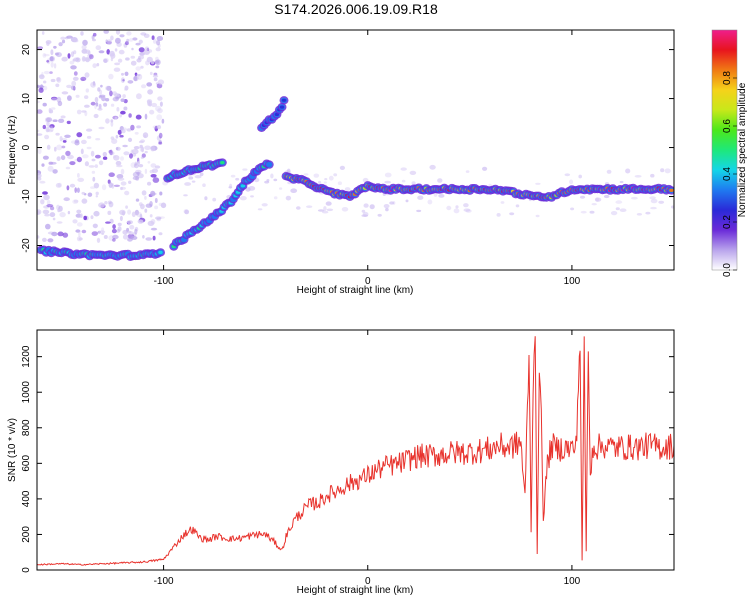 The image size is (750, 600). Describe the element at coordinates (727, 126) in the screenshot. I see `colorbar-tick-label: 0.6` at that location.